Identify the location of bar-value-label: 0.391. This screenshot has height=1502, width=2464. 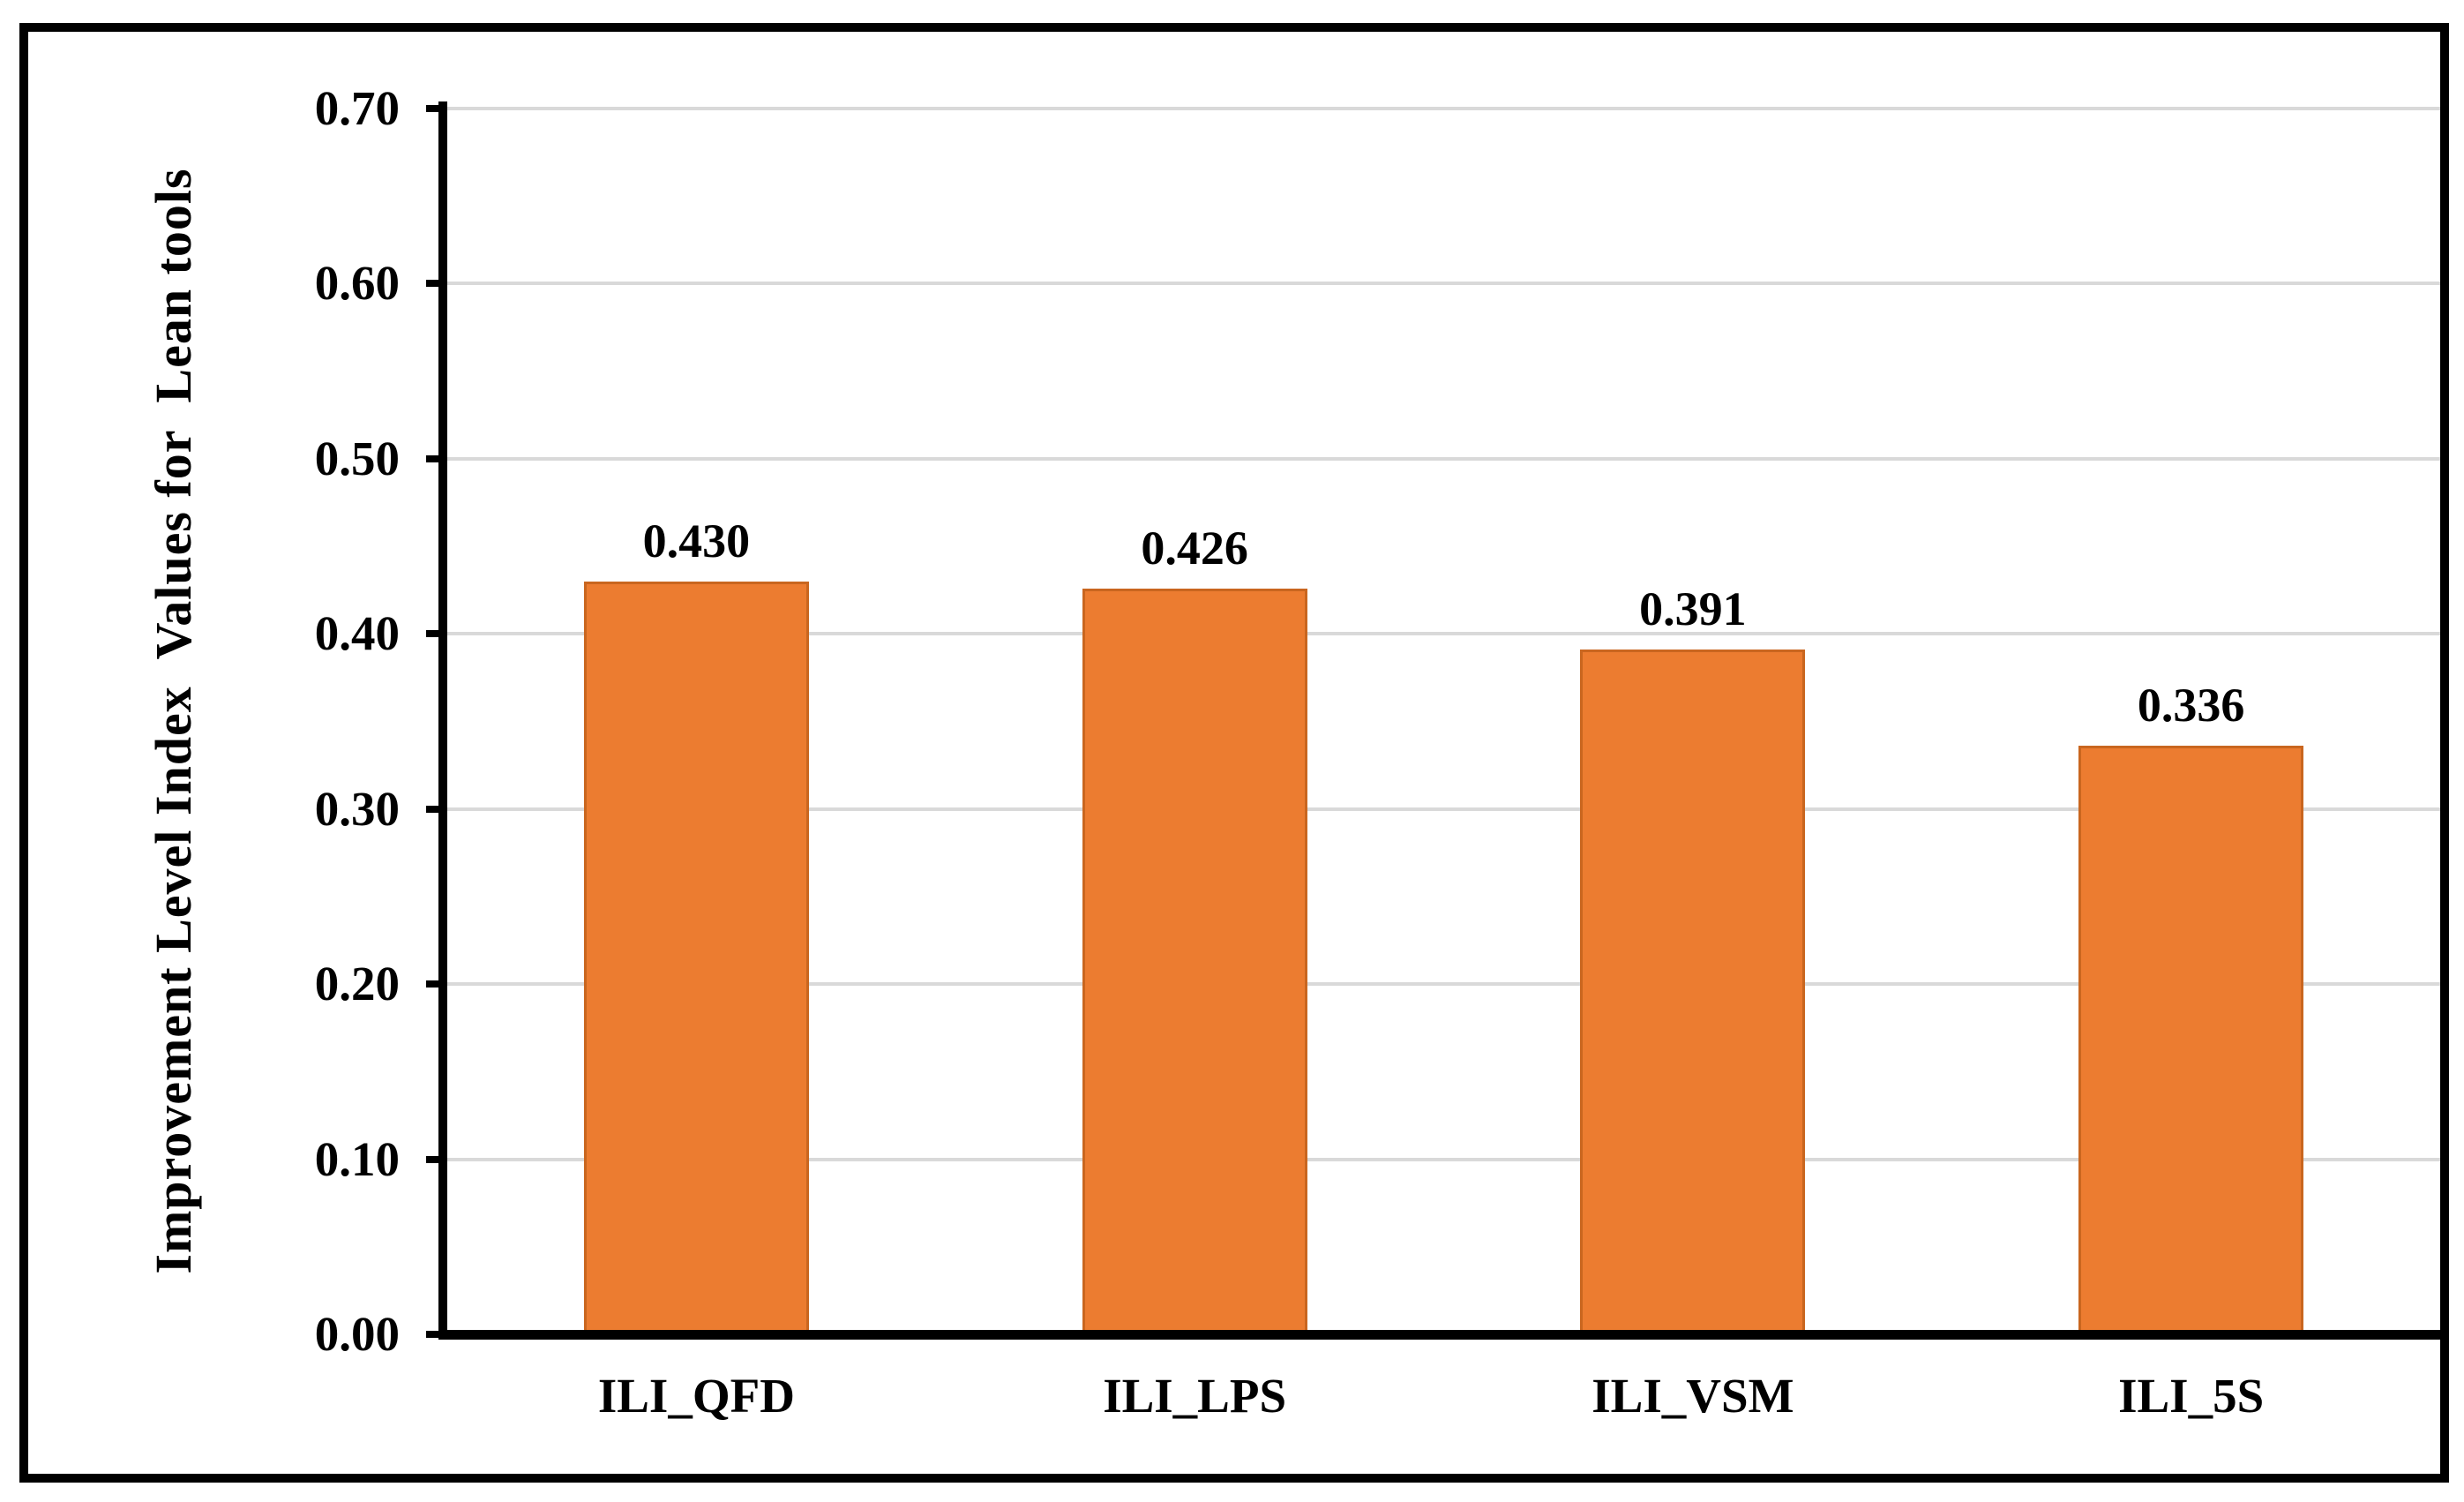
(1693, 609).